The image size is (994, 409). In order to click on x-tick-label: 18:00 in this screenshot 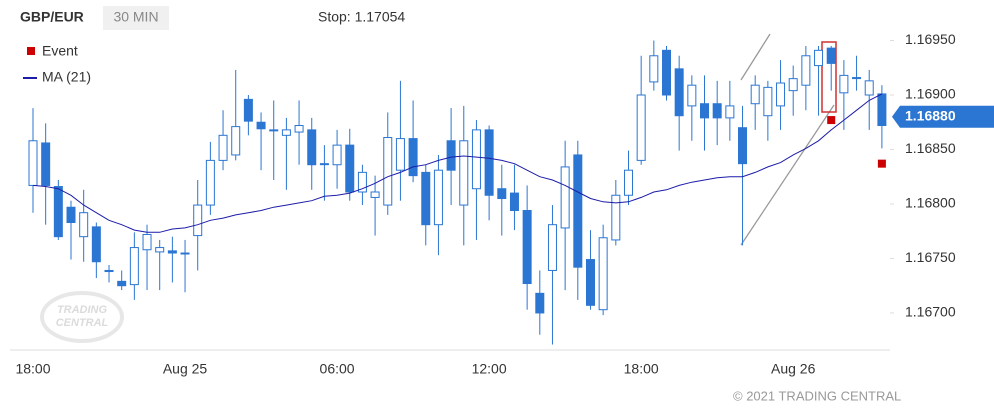, I will do `click(641, 369)`.